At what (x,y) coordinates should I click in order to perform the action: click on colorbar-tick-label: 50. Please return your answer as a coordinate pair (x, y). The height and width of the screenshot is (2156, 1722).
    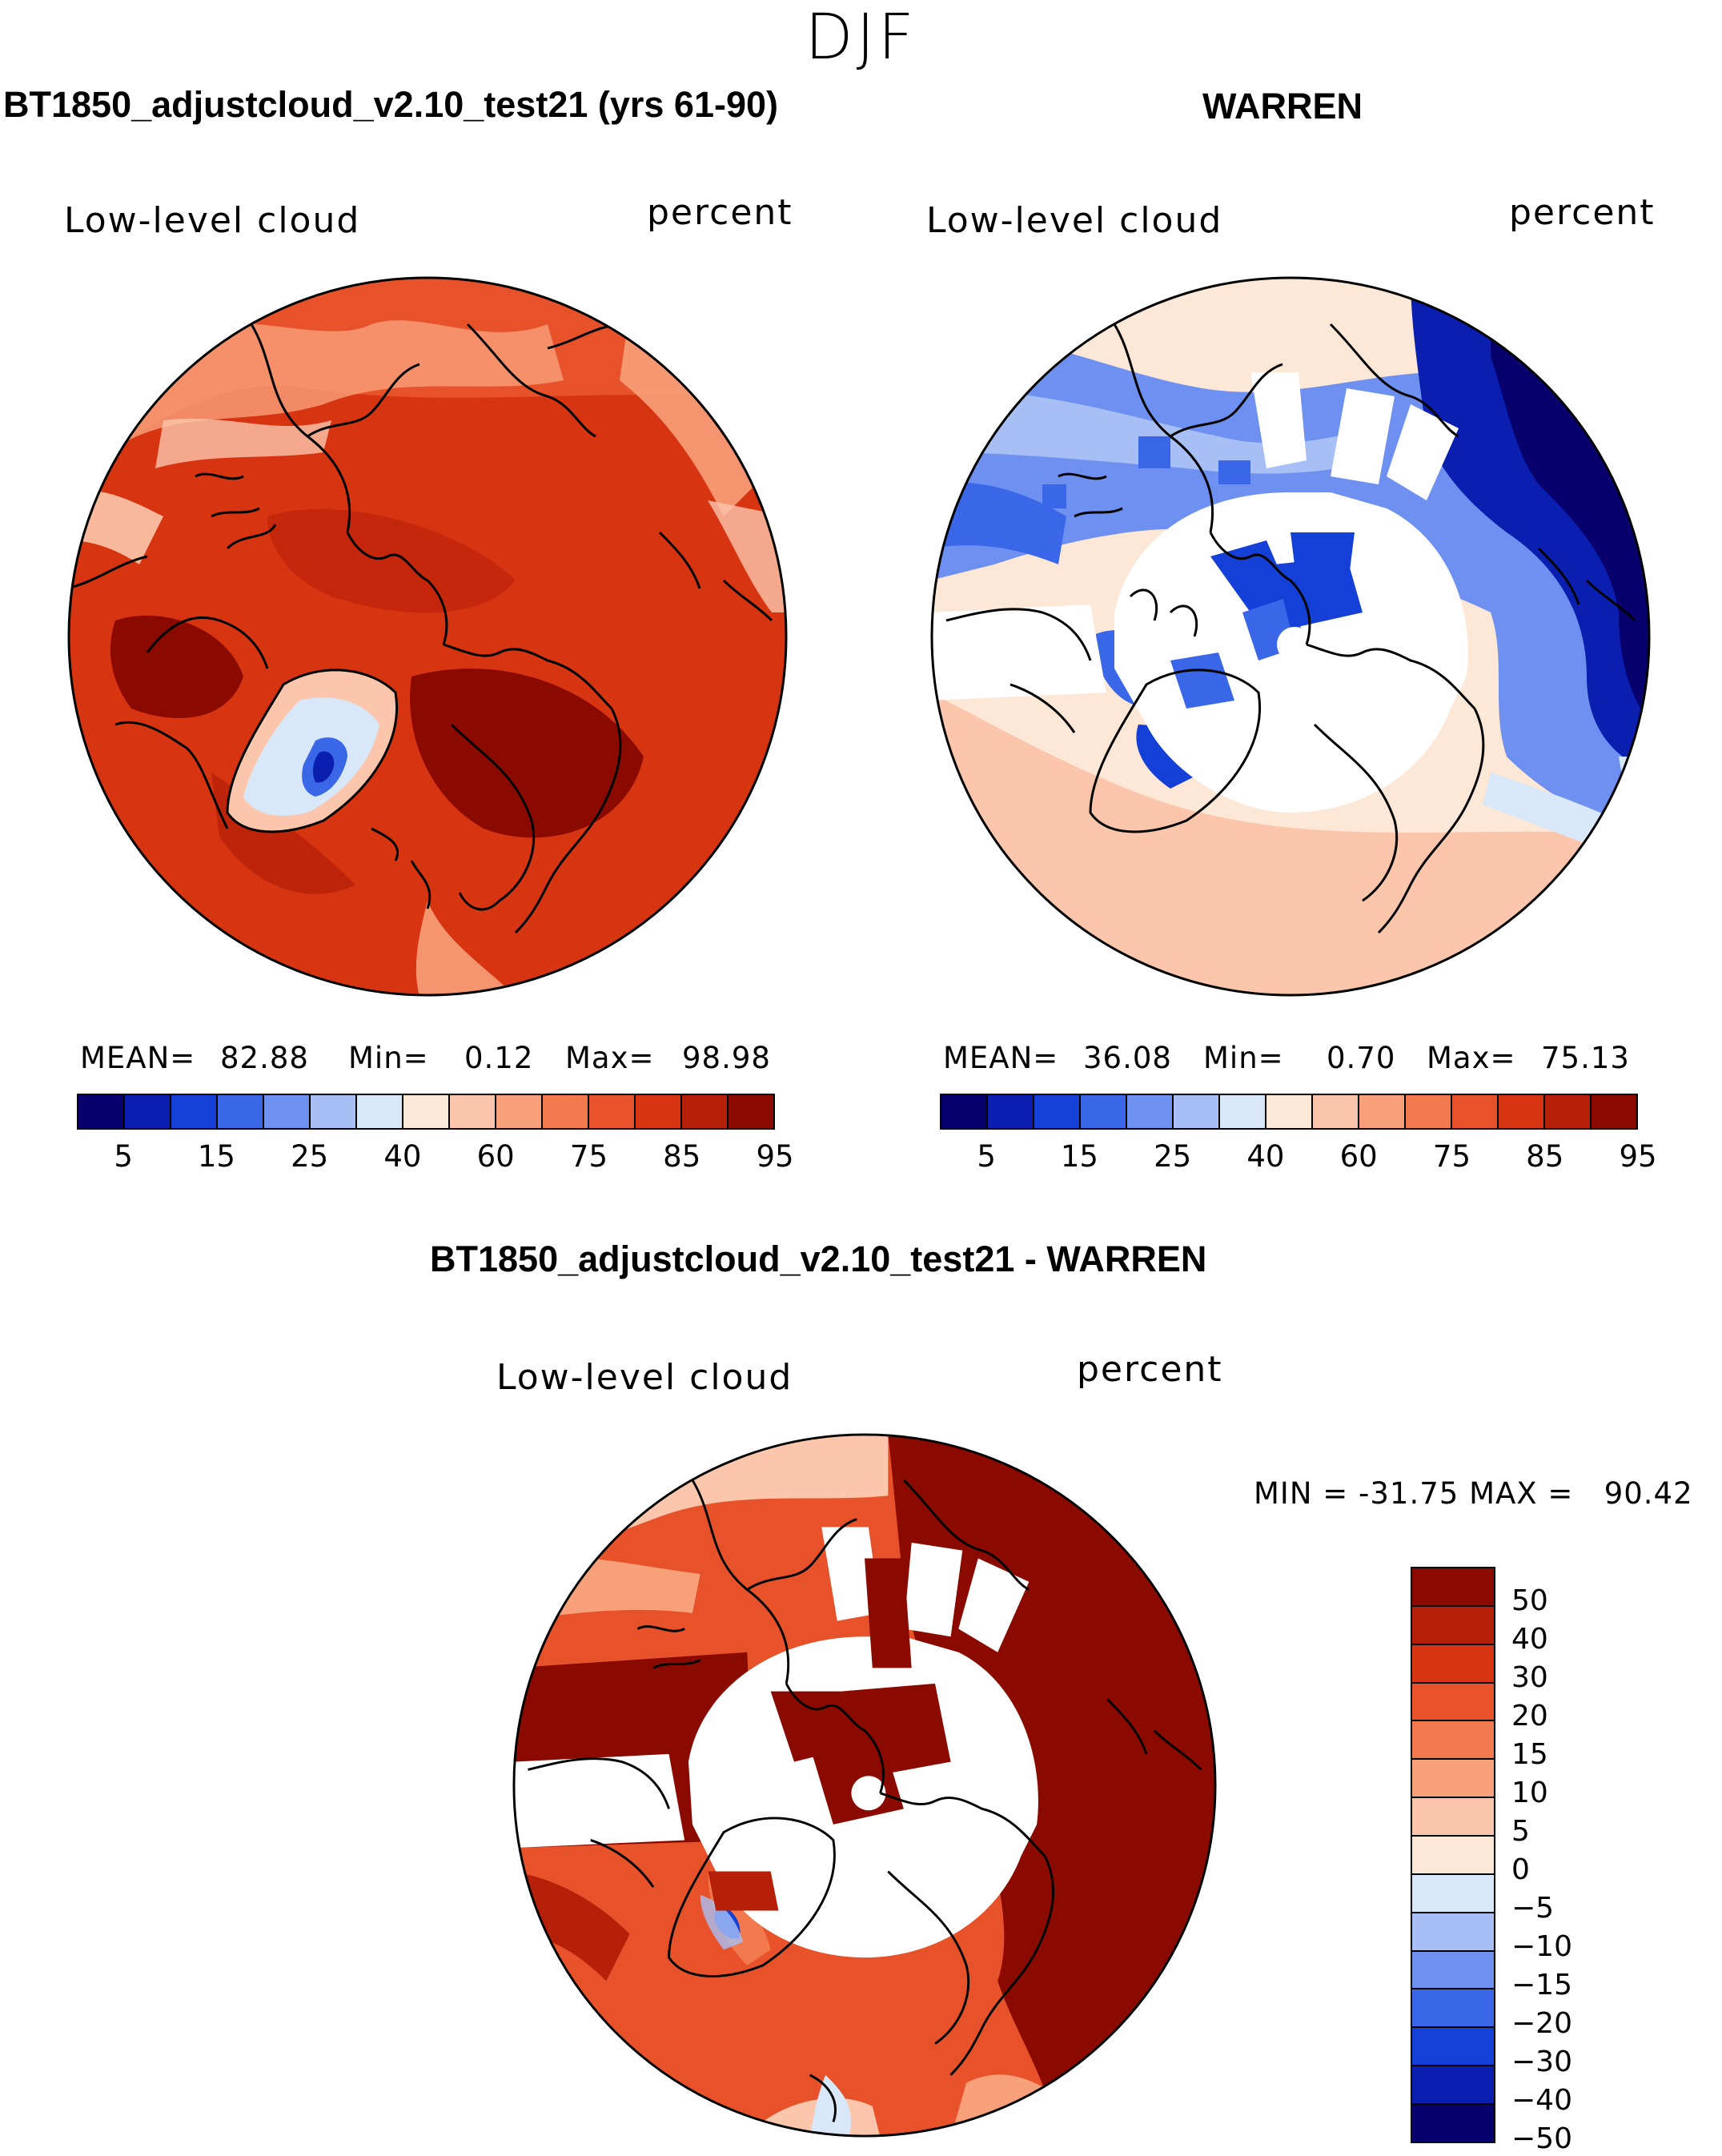
    Looking at the image, I should click on (1529, 1600).